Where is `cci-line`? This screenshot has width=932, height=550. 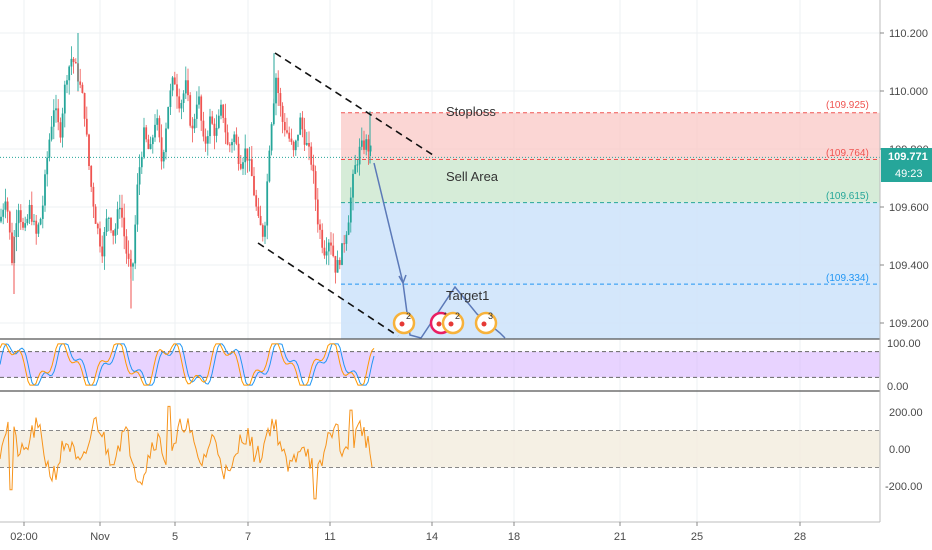 cci-line is located at coordinates (186, 452).